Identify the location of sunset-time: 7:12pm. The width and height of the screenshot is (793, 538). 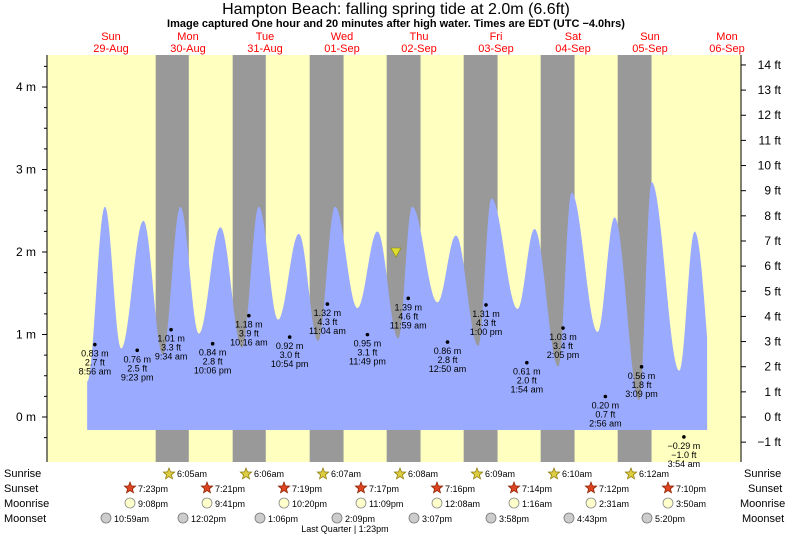
(614, 489).